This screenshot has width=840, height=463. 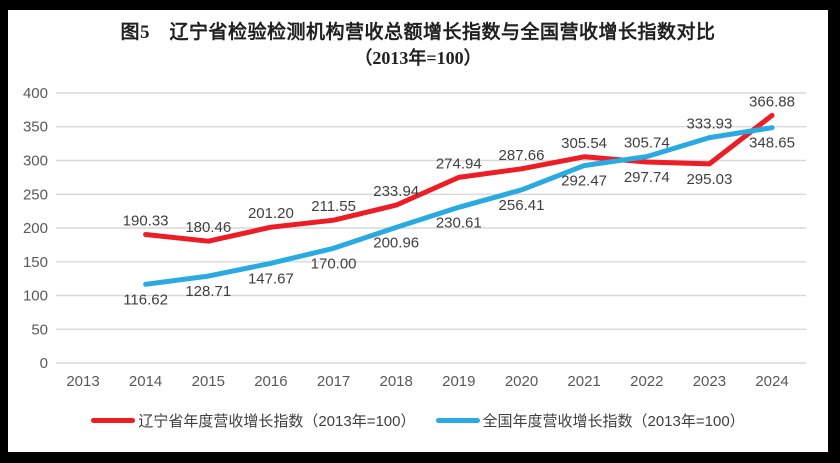 I want to click on legend-item-national: 全国年度营收增长指数（2013年=100）, so click(x=590, y=420).